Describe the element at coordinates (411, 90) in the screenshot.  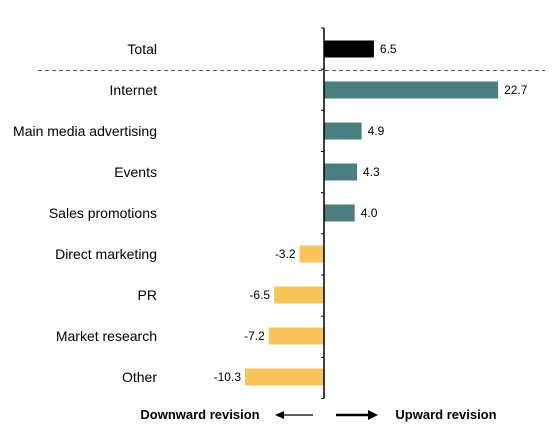
I see `bar-internet` at that location.